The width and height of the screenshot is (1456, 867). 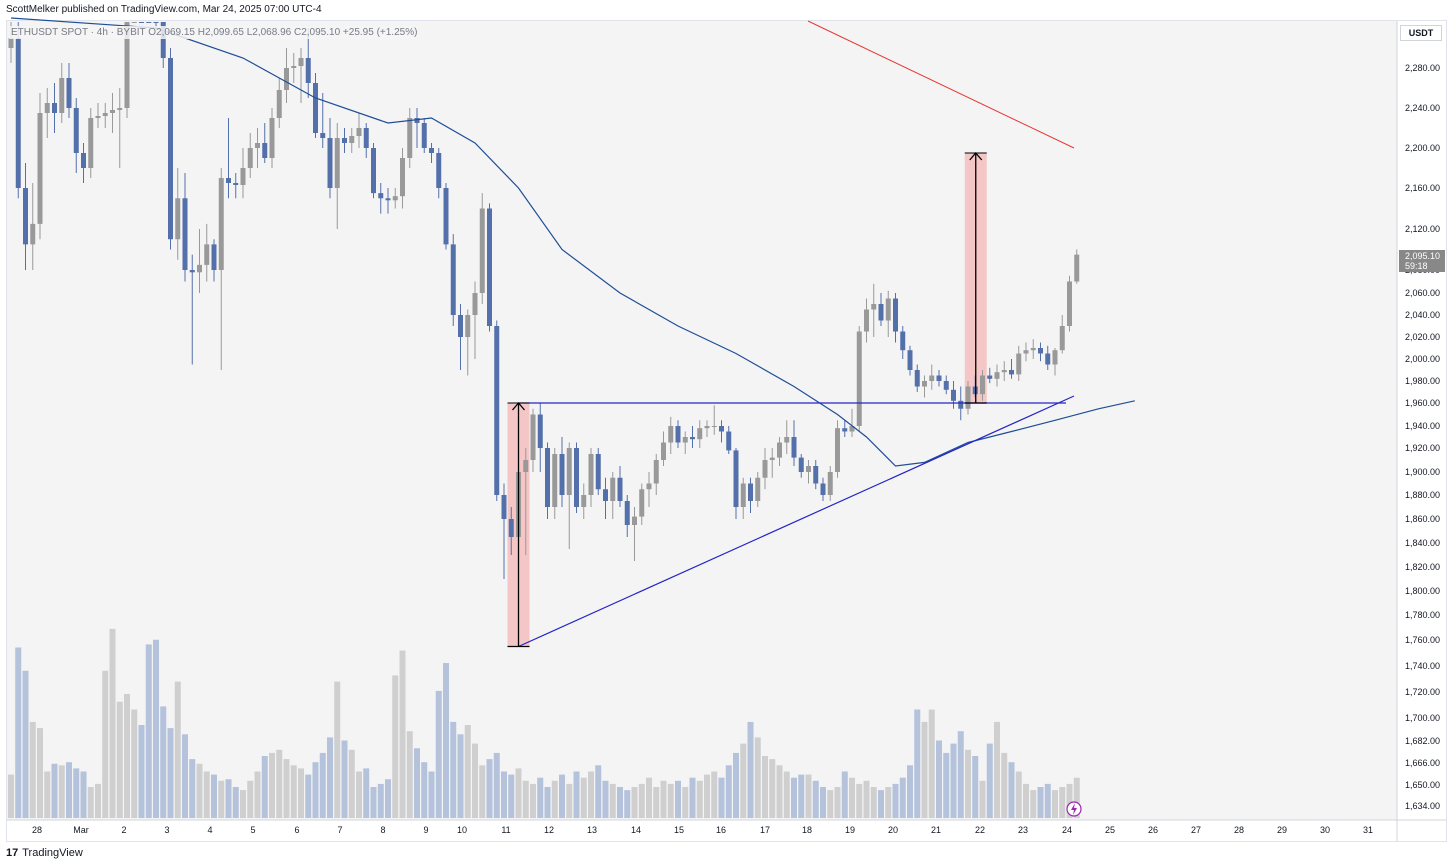 I want to click on tradingview-logo-icon: 17, so click(x=12, y=853).